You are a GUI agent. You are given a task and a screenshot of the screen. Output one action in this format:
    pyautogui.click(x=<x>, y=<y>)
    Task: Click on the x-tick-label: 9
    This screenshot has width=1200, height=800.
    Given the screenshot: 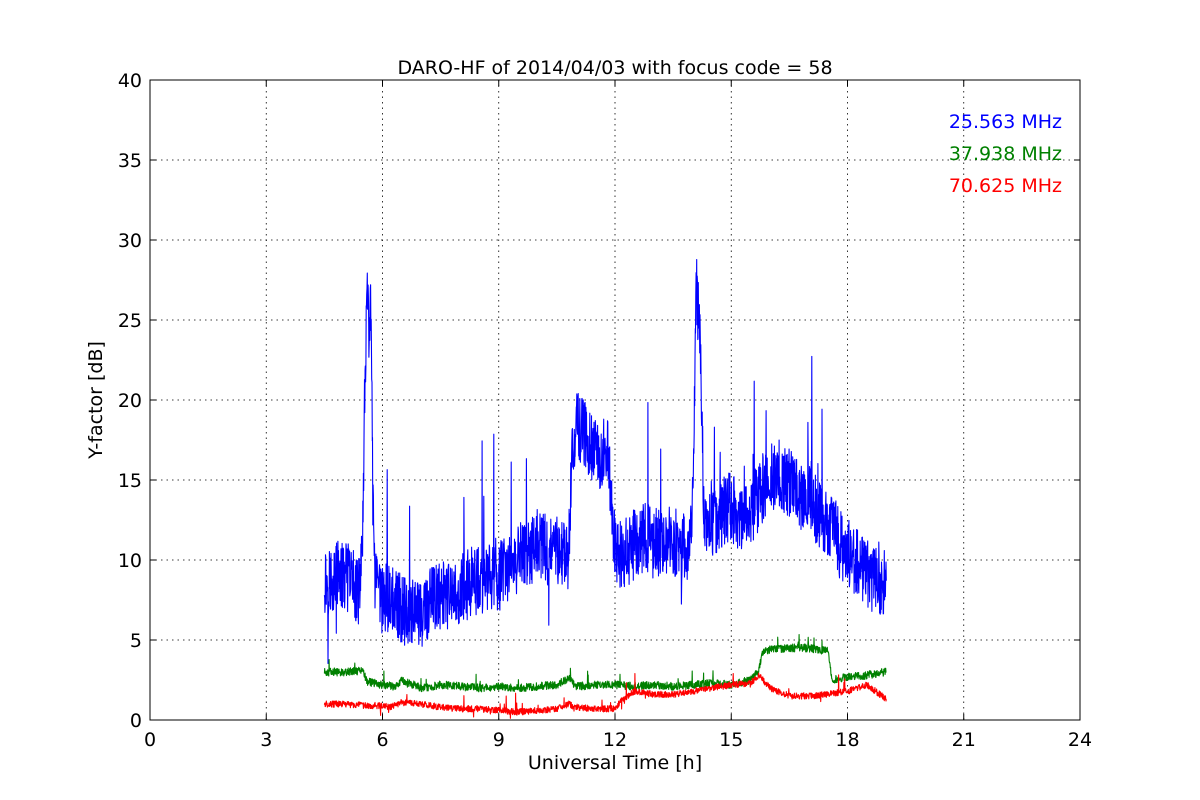 What is the action you would take?
    pyautogui.click(x=499, y=740)
    